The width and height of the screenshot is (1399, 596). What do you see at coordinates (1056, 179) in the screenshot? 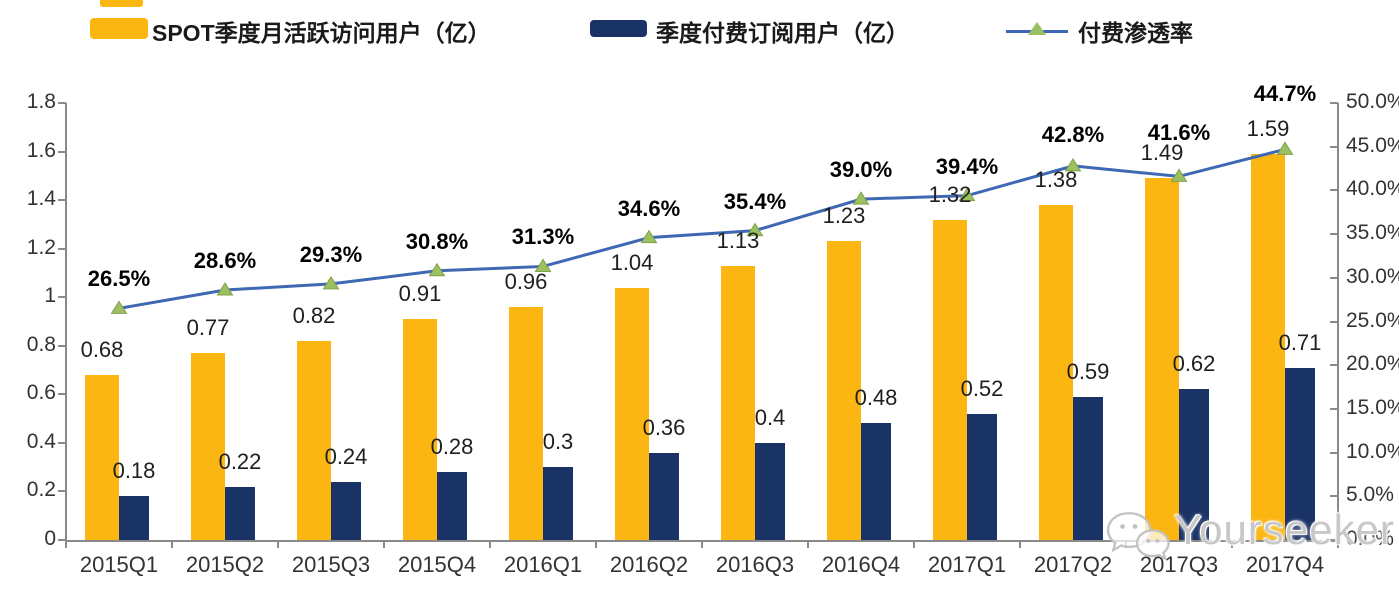
I see `bar-label-mau: 1.38` at bounding box center [1056, 179].